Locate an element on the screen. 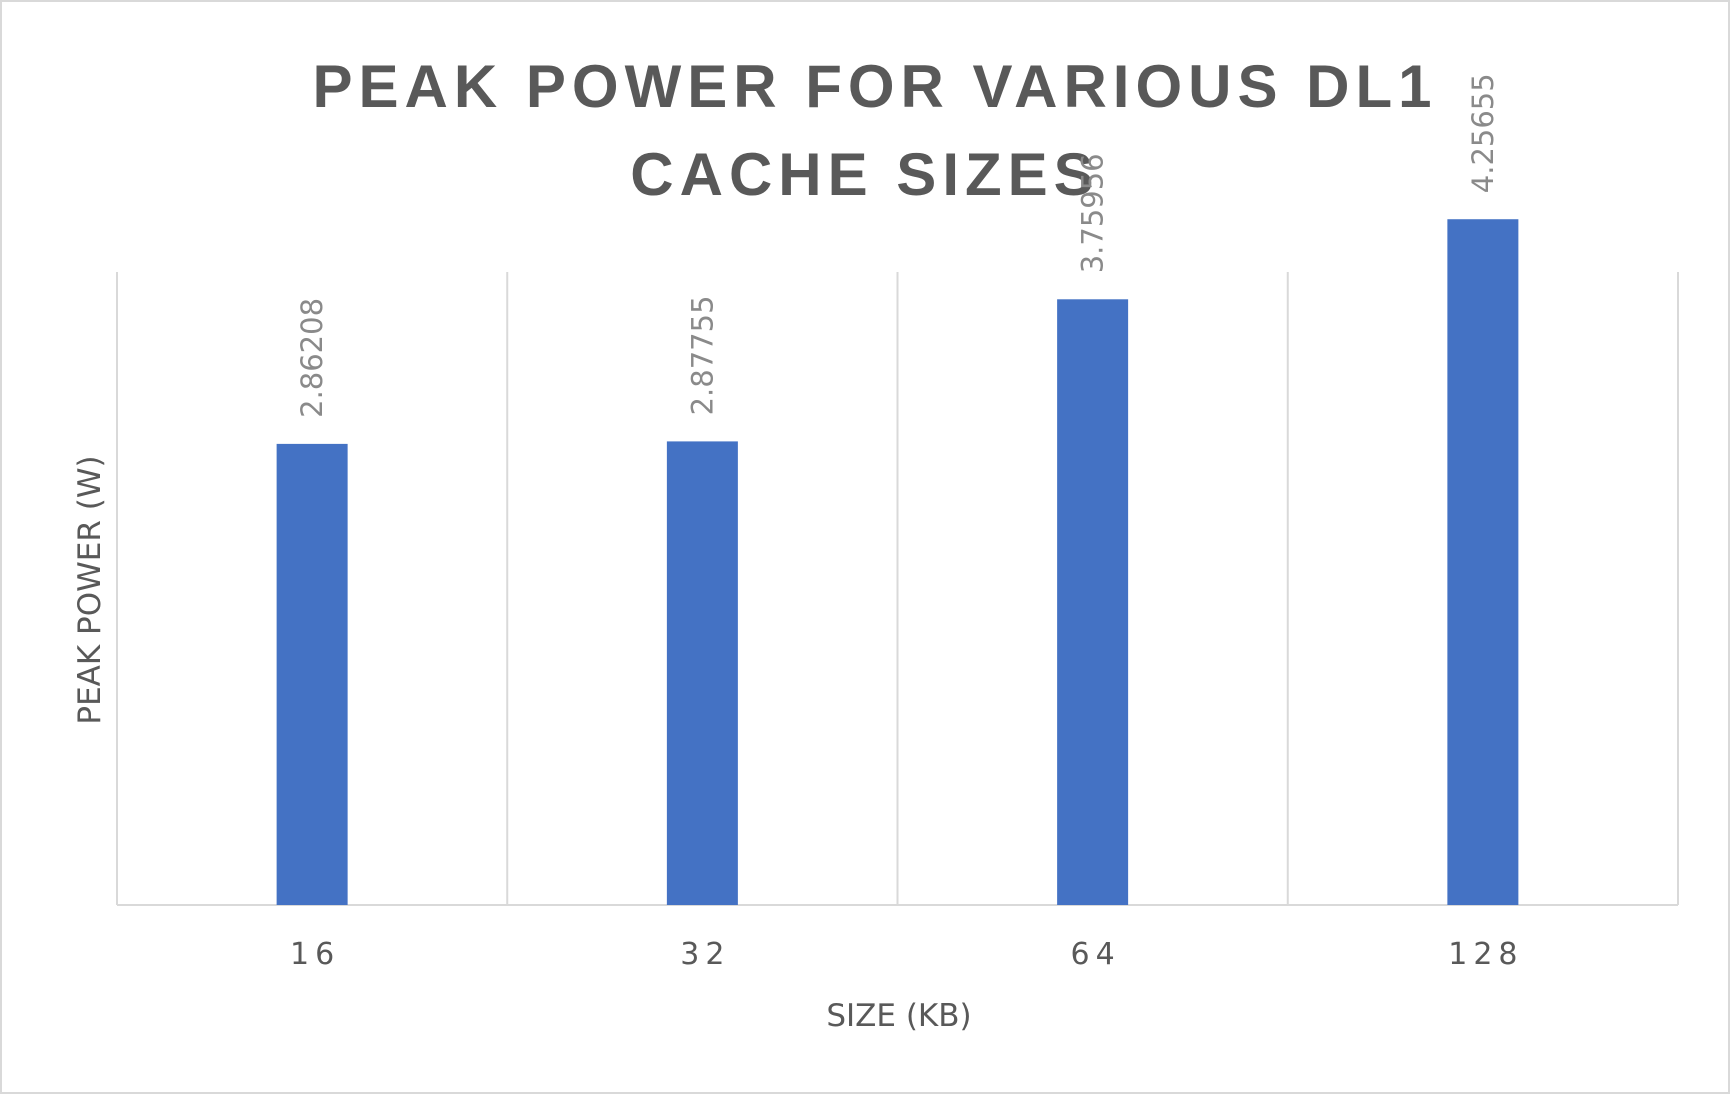  data-label-32: 2.87755 is located at coordinates (702, 355).